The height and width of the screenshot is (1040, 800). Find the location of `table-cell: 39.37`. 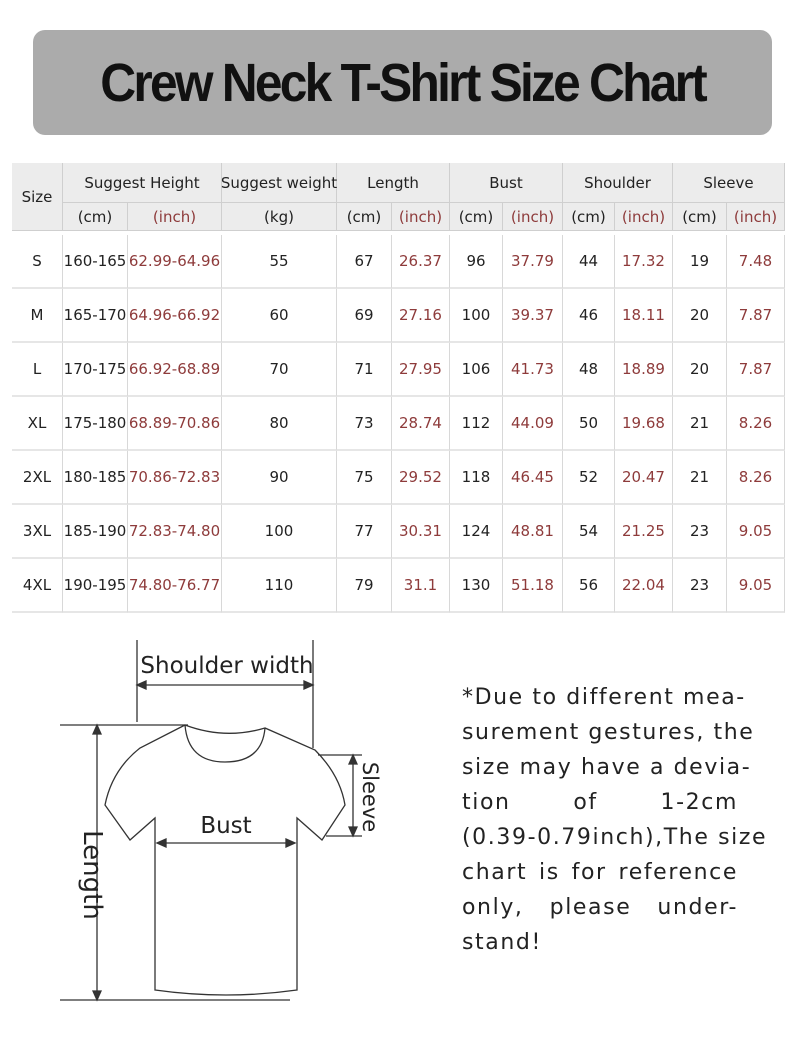

table-cell: 39.37 is located at coordinates (533, 316).